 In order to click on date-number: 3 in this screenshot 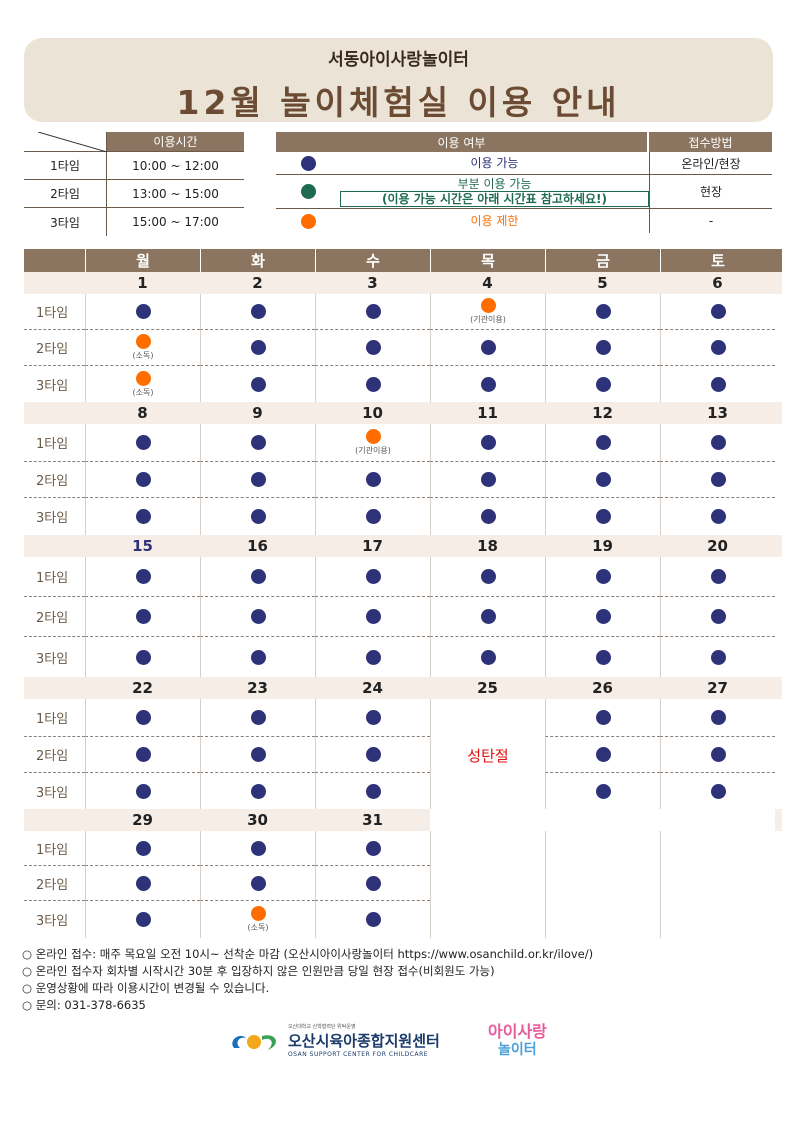, I will do `click(372, 283)`.